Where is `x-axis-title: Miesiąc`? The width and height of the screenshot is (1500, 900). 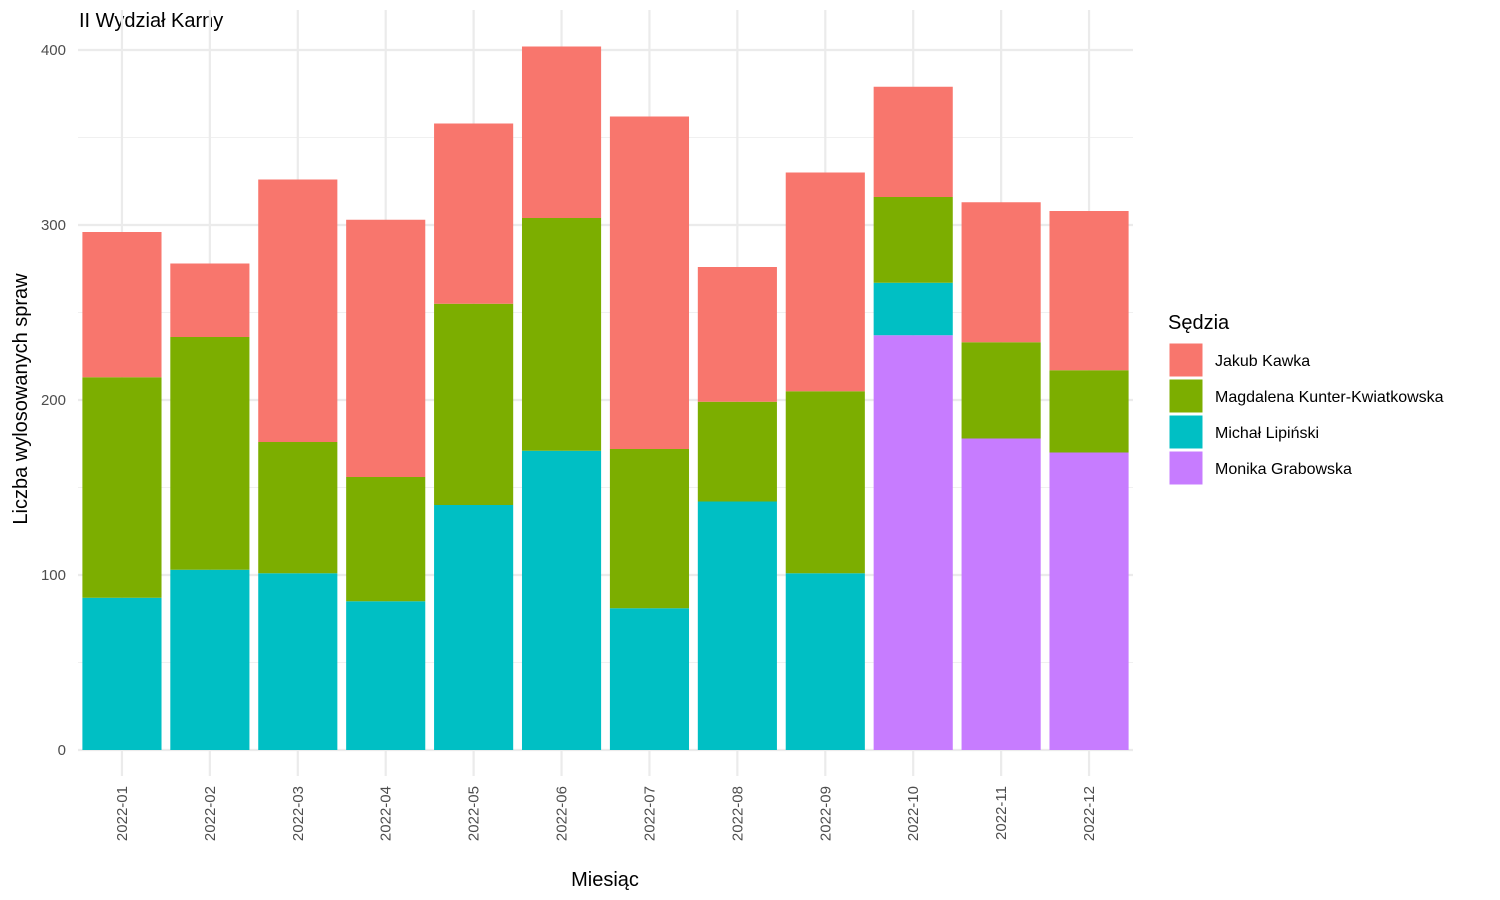 x-axis-title: Miesiąc is located at coordinates (605, 880).